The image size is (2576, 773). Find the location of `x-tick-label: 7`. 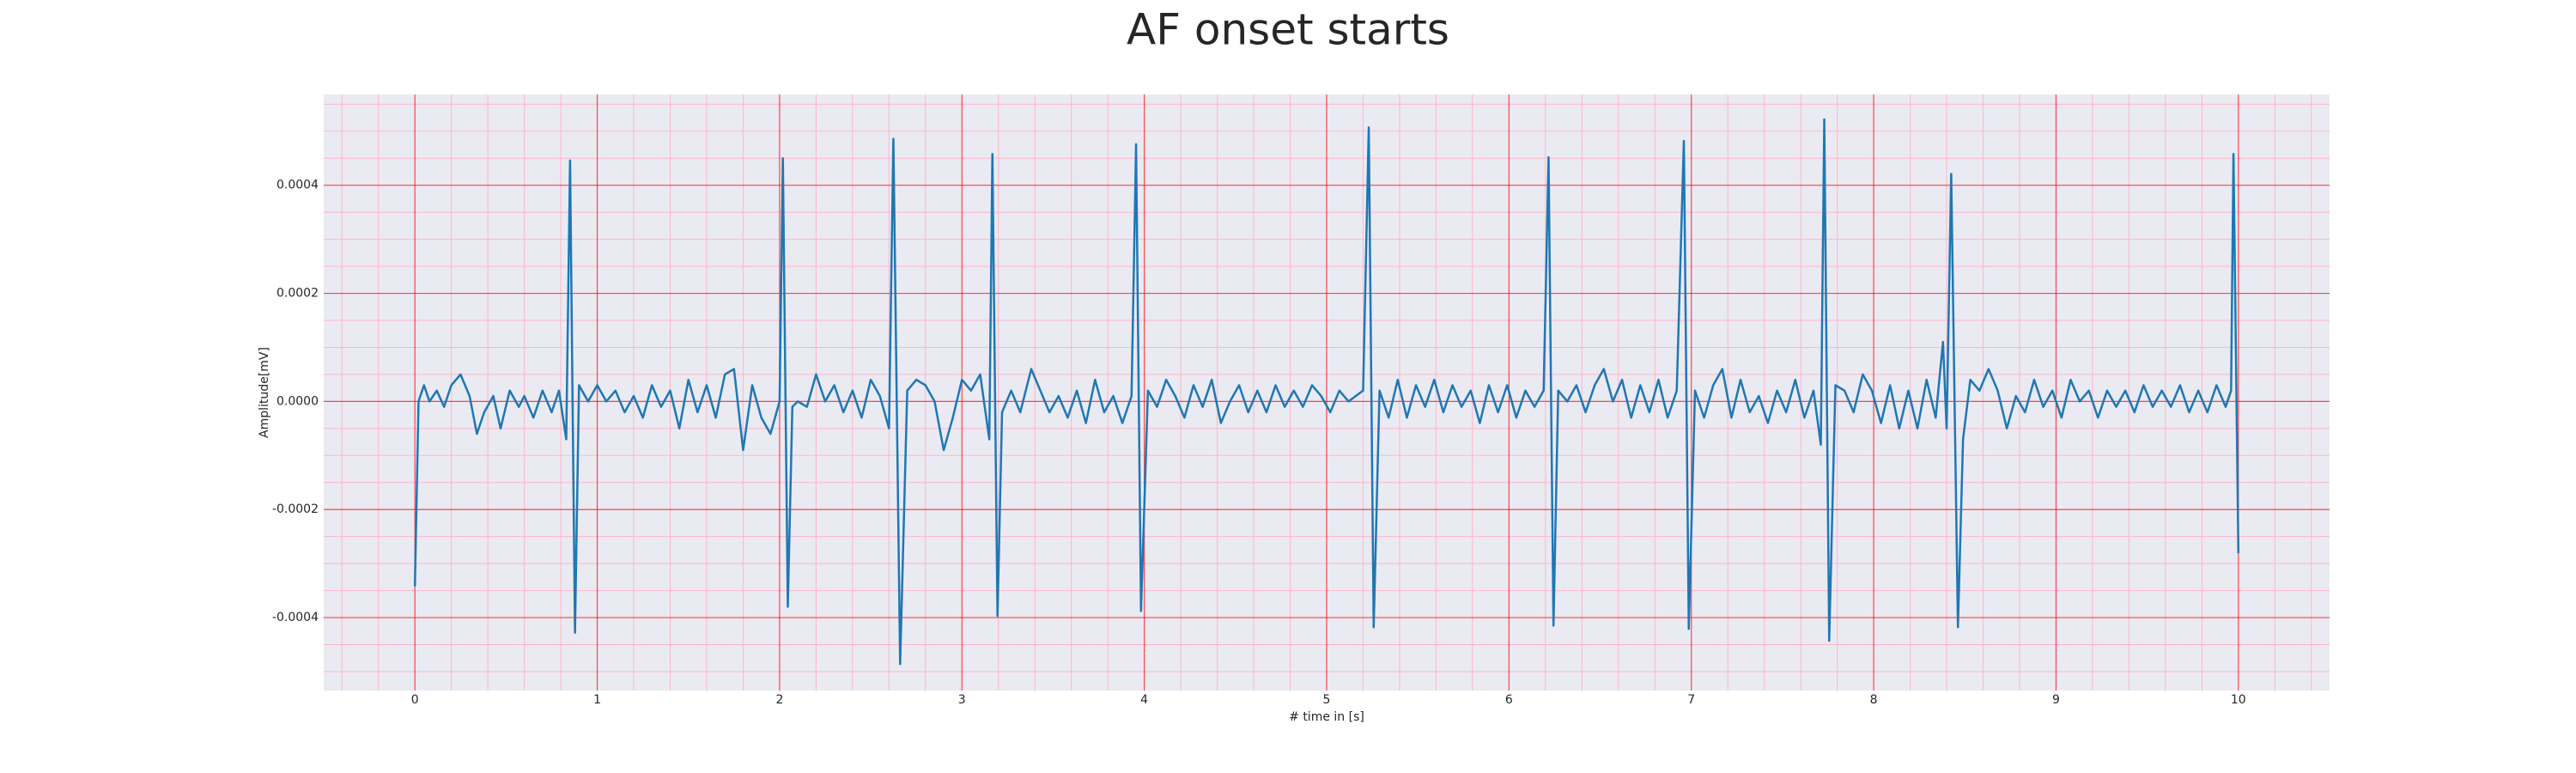

x-tick-label: 7 is located at coordinates (1691, 700).